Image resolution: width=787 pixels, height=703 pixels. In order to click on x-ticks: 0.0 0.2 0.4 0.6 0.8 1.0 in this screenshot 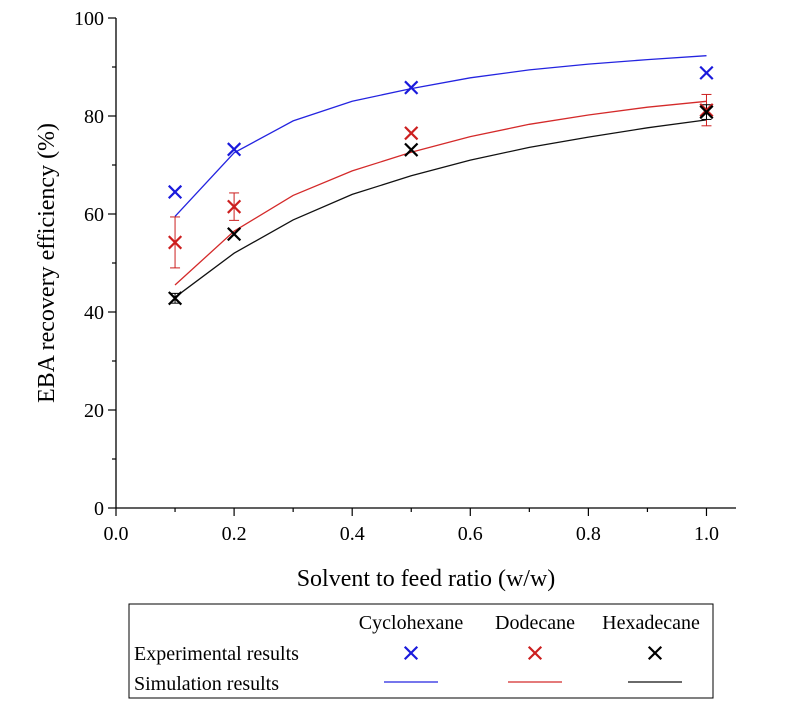, I will do `click(411, 526)`.